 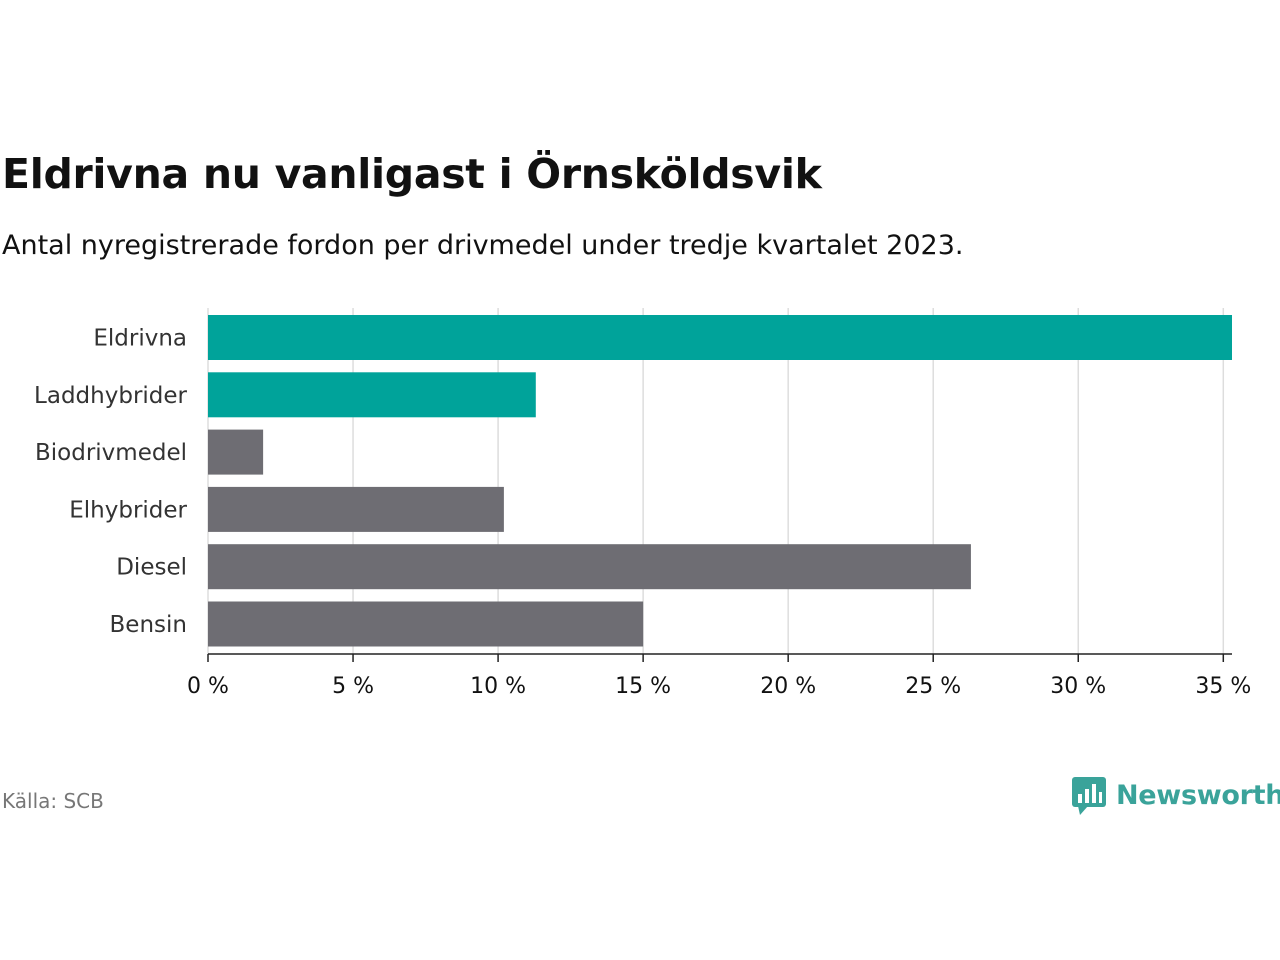 What do you see at coordinates (356, 509) in the screenshot?
I see `bar-elhybrider` at bounding box center [356, 509].